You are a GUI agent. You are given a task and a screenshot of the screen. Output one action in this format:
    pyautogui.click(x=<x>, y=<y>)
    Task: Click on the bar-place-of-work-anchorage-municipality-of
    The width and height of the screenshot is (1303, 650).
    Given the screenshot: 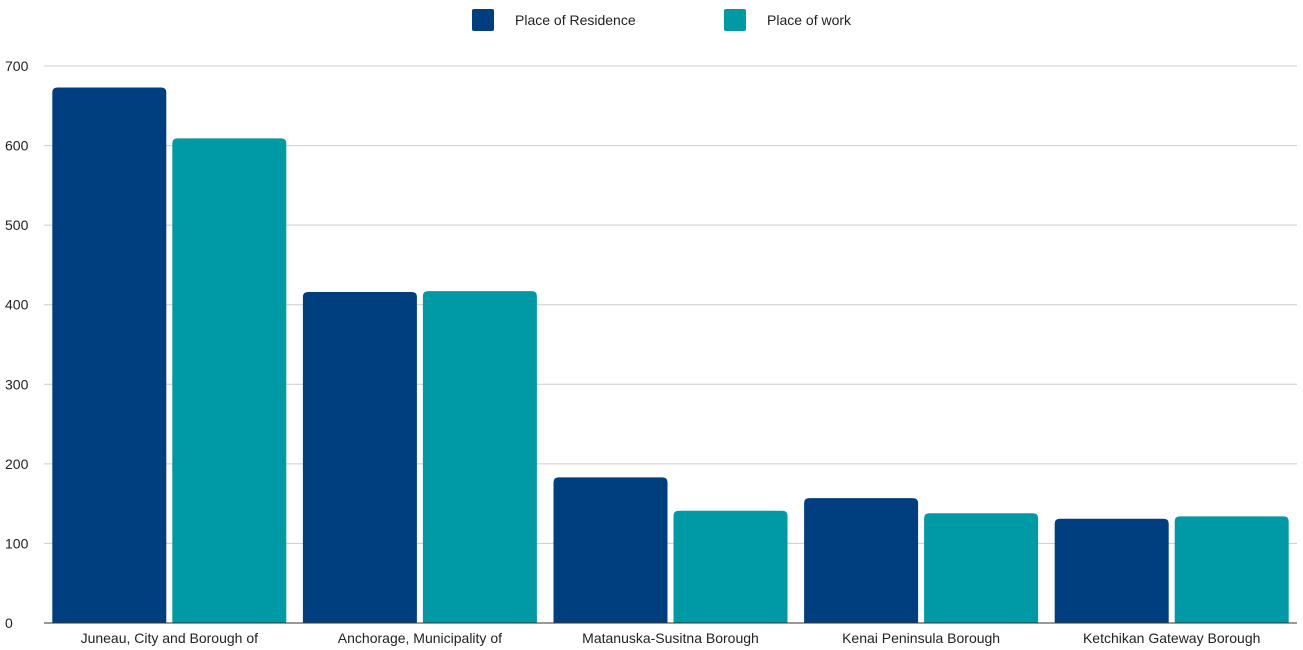 What is the action you would take?
    pyautogui.click(x=479, y=457)
    